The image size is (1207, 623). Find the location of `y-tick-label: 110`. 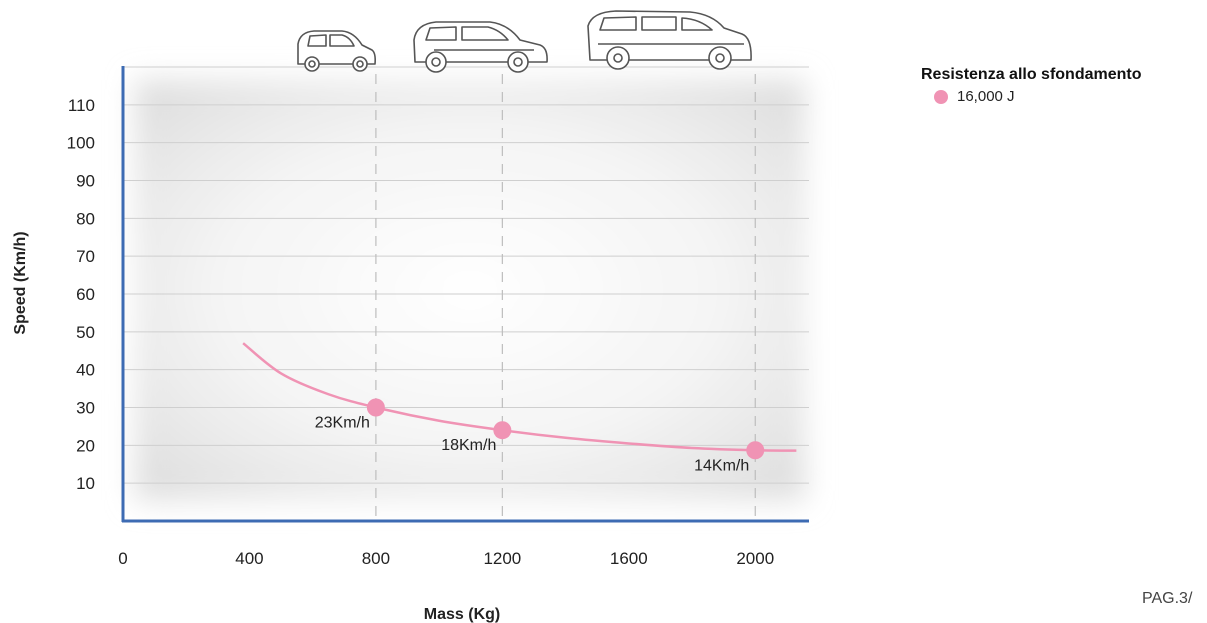

y-tick-label: 110 is located at coordinates (81, 105).